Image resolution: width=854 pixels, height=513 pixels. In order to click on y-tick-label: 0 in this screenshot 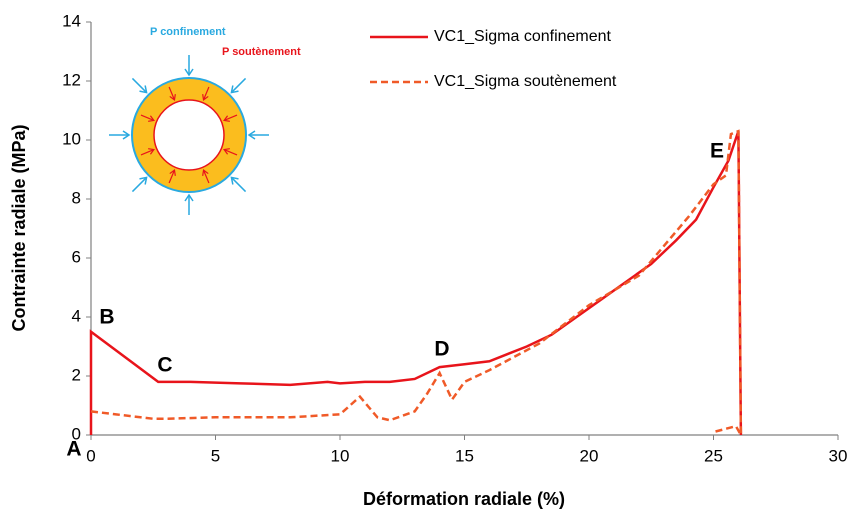, I will do `click(76, 433)`.